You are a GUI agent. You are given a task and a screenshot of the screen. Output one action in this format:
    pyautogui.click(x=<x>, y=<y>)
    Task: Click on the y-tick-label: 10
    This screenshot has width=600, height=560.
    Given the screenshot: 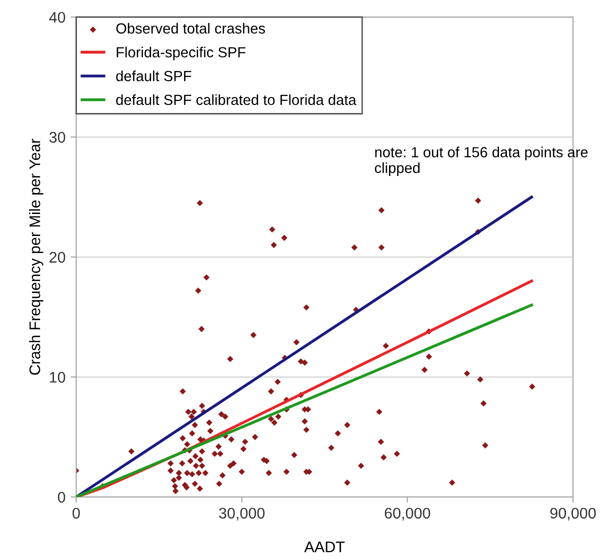 What is the action you would take?
    pyautogui.click(x=58, y=377)
    